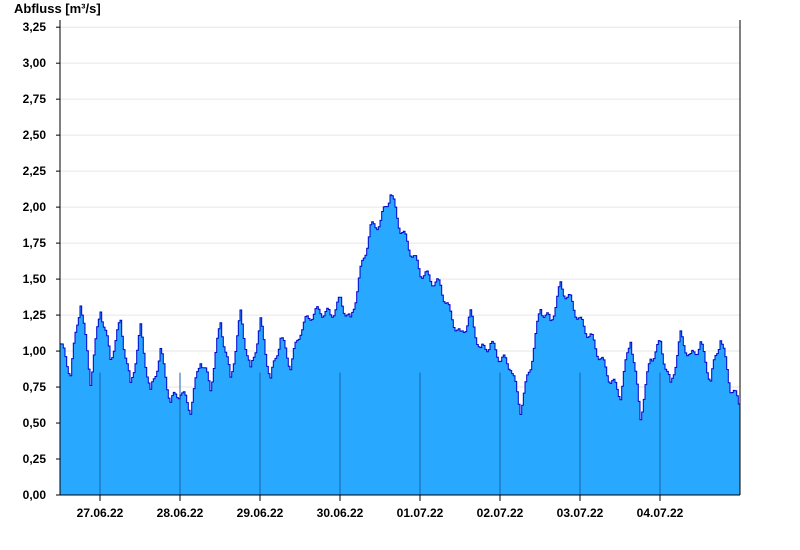 This screenshot has width=800, height=550. I want to click on y-tick-label: 1,75, so click(35, 243).